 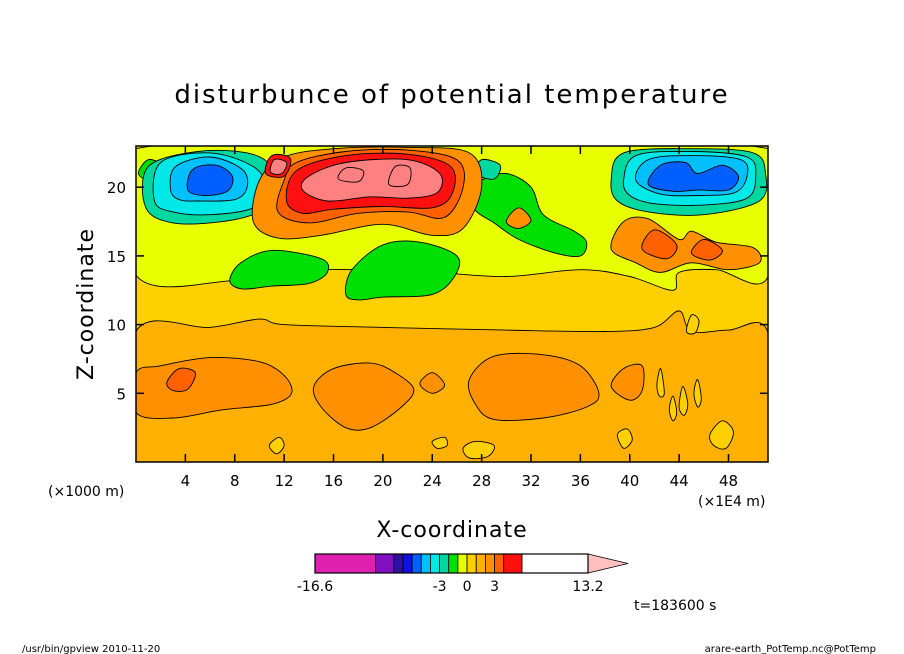 I want to click on colorbar-frame, so click(x=451, y=563).